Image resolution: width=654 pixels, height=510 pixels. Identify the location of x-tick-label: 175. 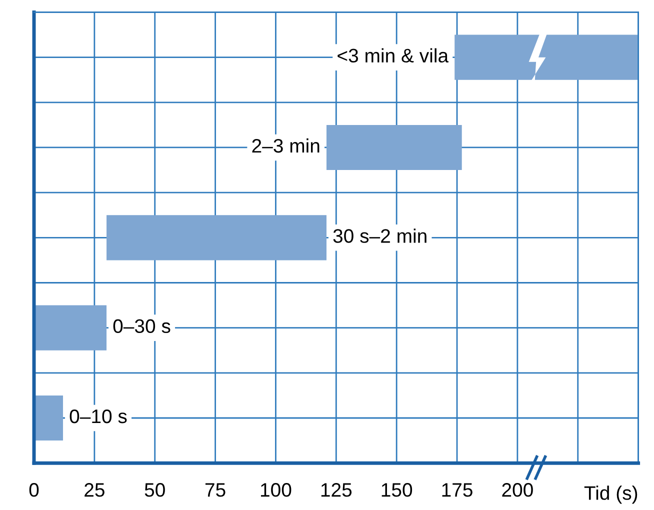
(457, 490).